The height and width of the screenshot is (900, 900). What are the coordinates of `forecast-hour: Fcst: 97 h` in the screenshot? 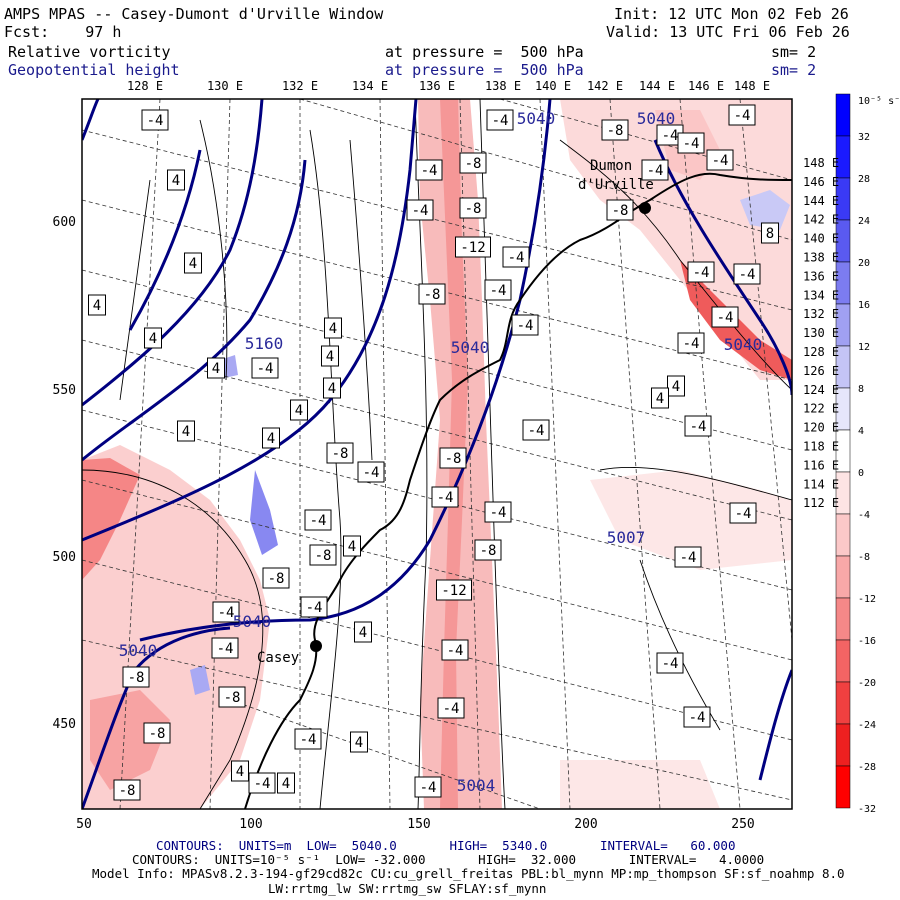 It's located at (63, 32).